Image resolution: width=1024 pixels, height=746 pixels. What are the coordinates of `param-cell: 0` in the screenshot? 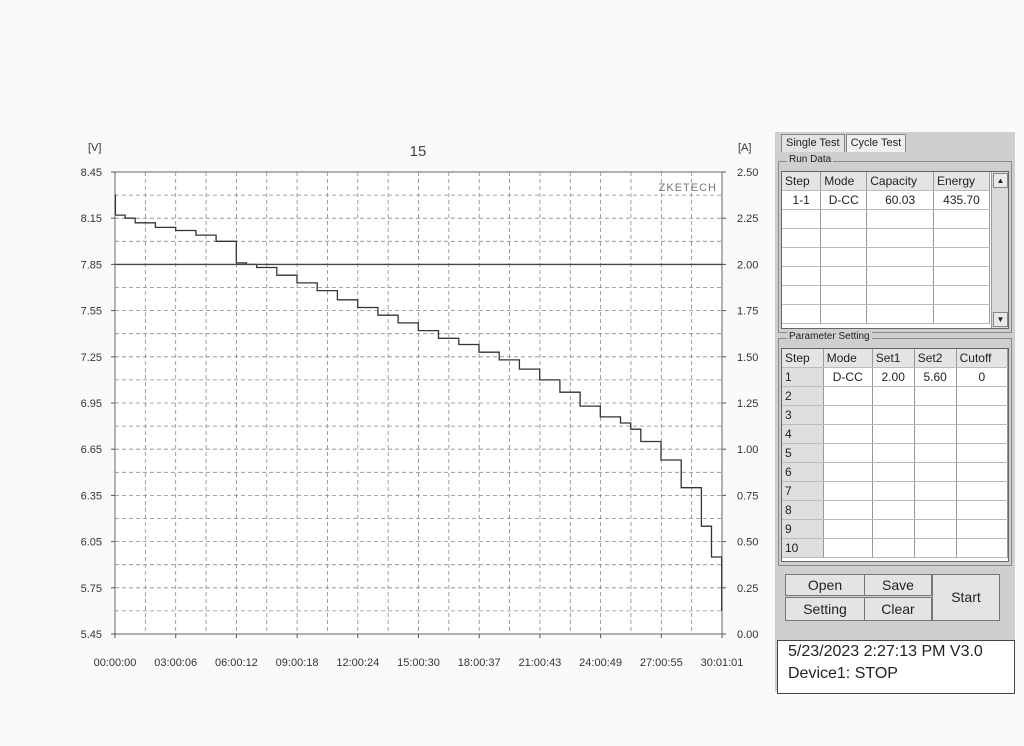 It's located at (982, 377).